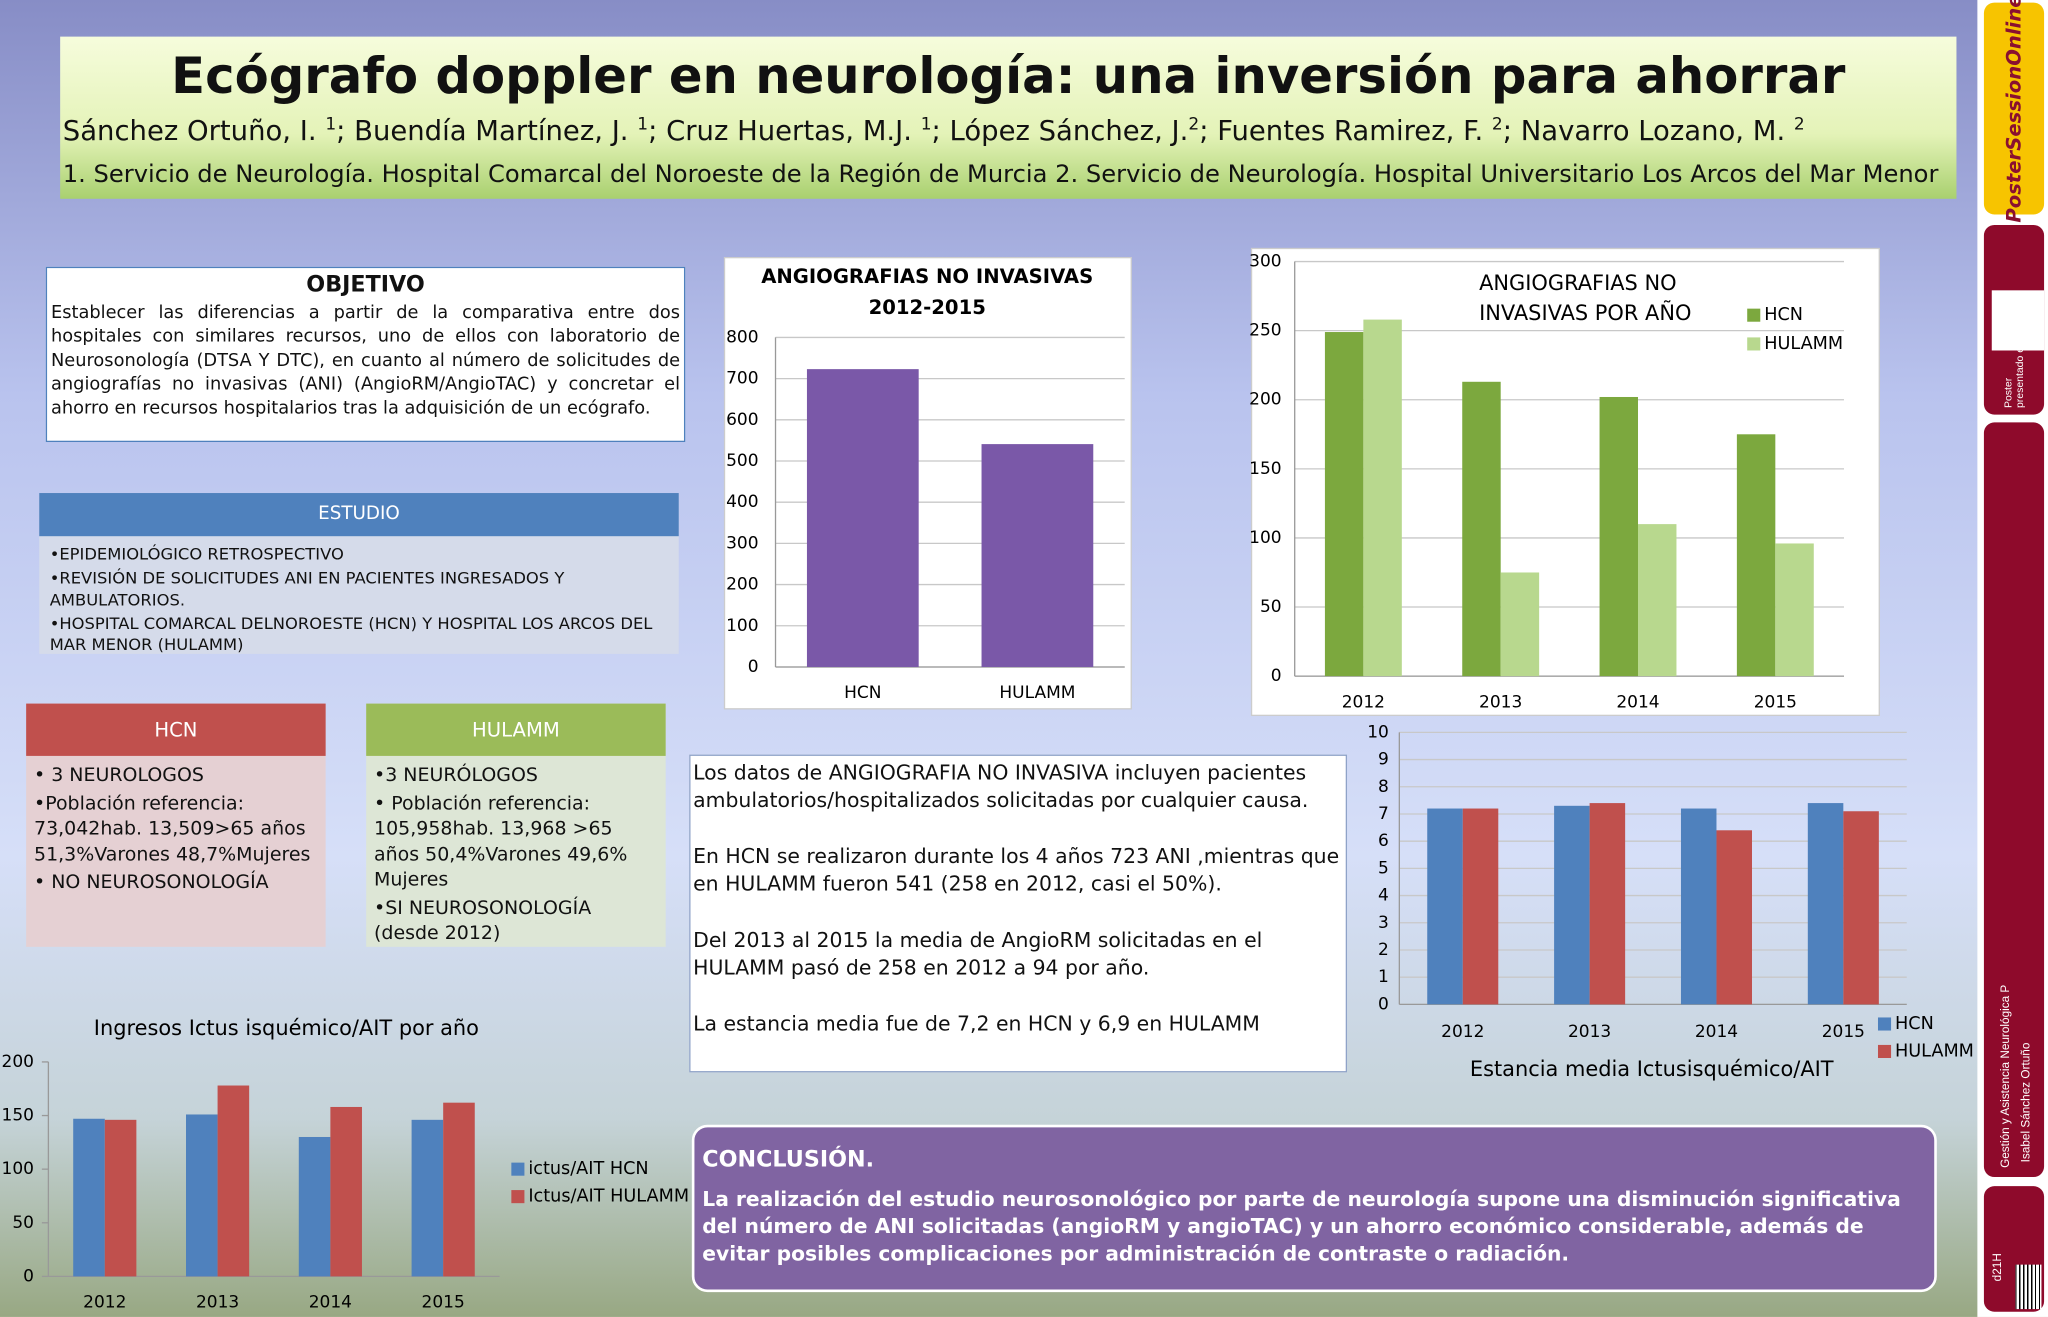 The width and height of the screenshot is (2048, 1317). What do you see at coordinates (862, 693) in the screenshot?
I see `x-tick-label: HCN` at bounding box center [862, 693].